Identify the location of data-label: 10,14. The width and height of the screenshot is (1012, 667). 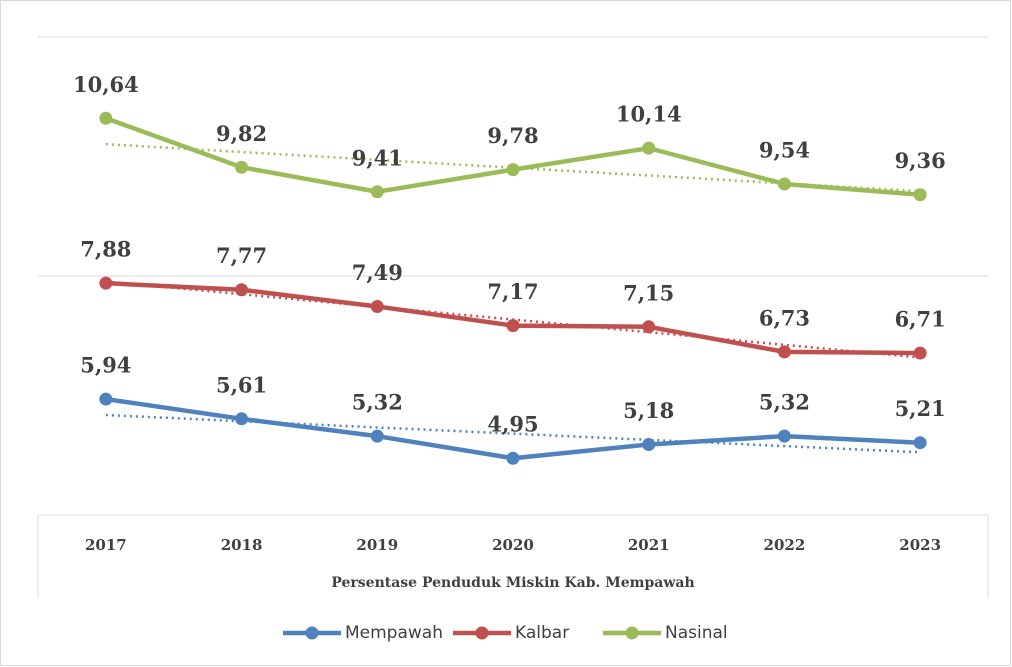
(649, 114).